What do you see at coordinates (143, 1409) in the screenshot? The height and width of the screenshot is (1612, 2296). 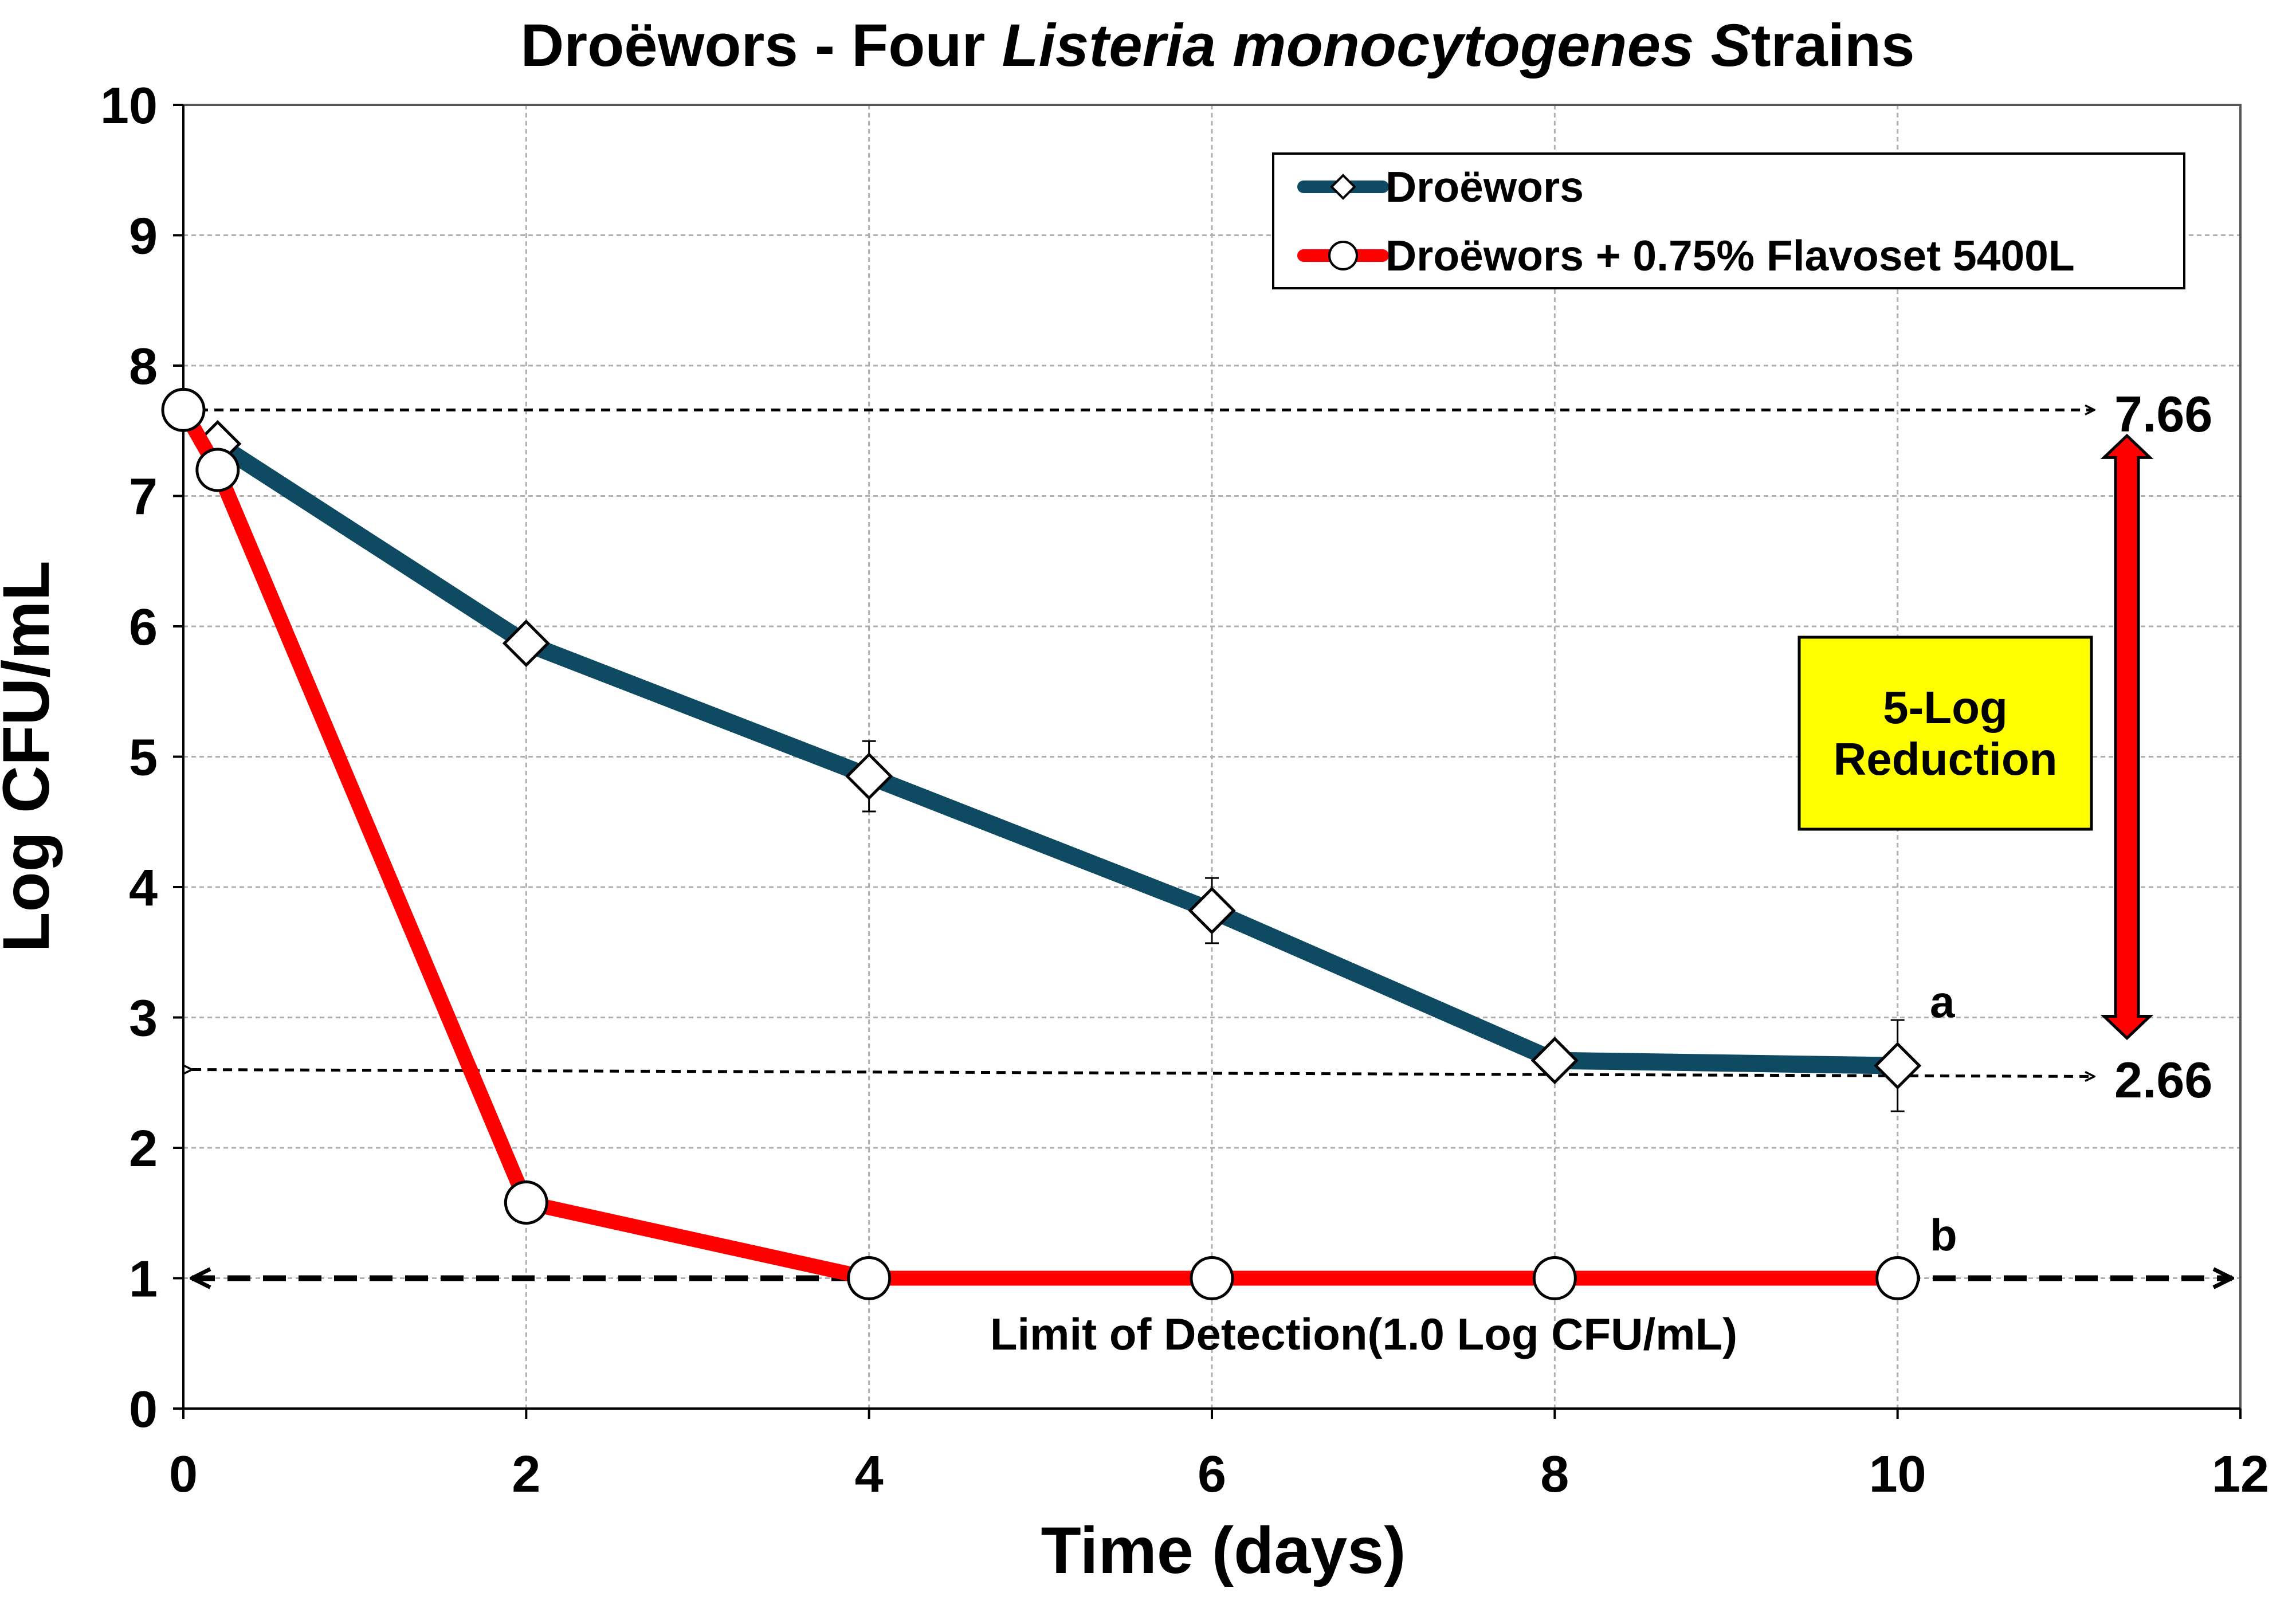 I see `y-tick-label: 0` at bounding box center [143, 1409].